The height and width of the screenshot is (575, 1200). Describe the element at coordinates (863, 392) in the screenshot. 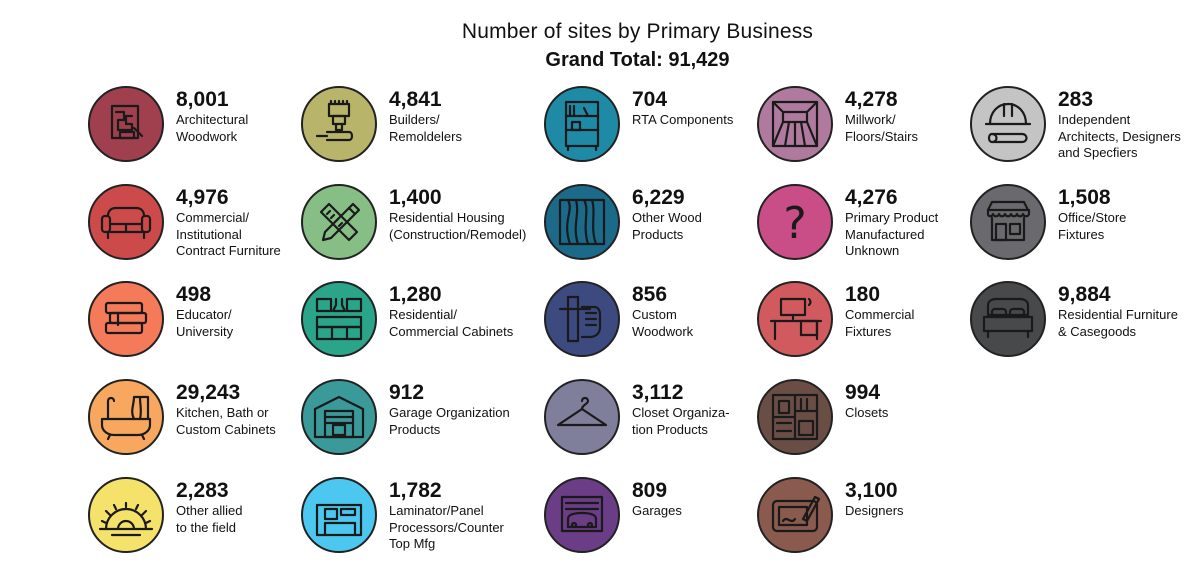

I see `business-value: 994` at that location.